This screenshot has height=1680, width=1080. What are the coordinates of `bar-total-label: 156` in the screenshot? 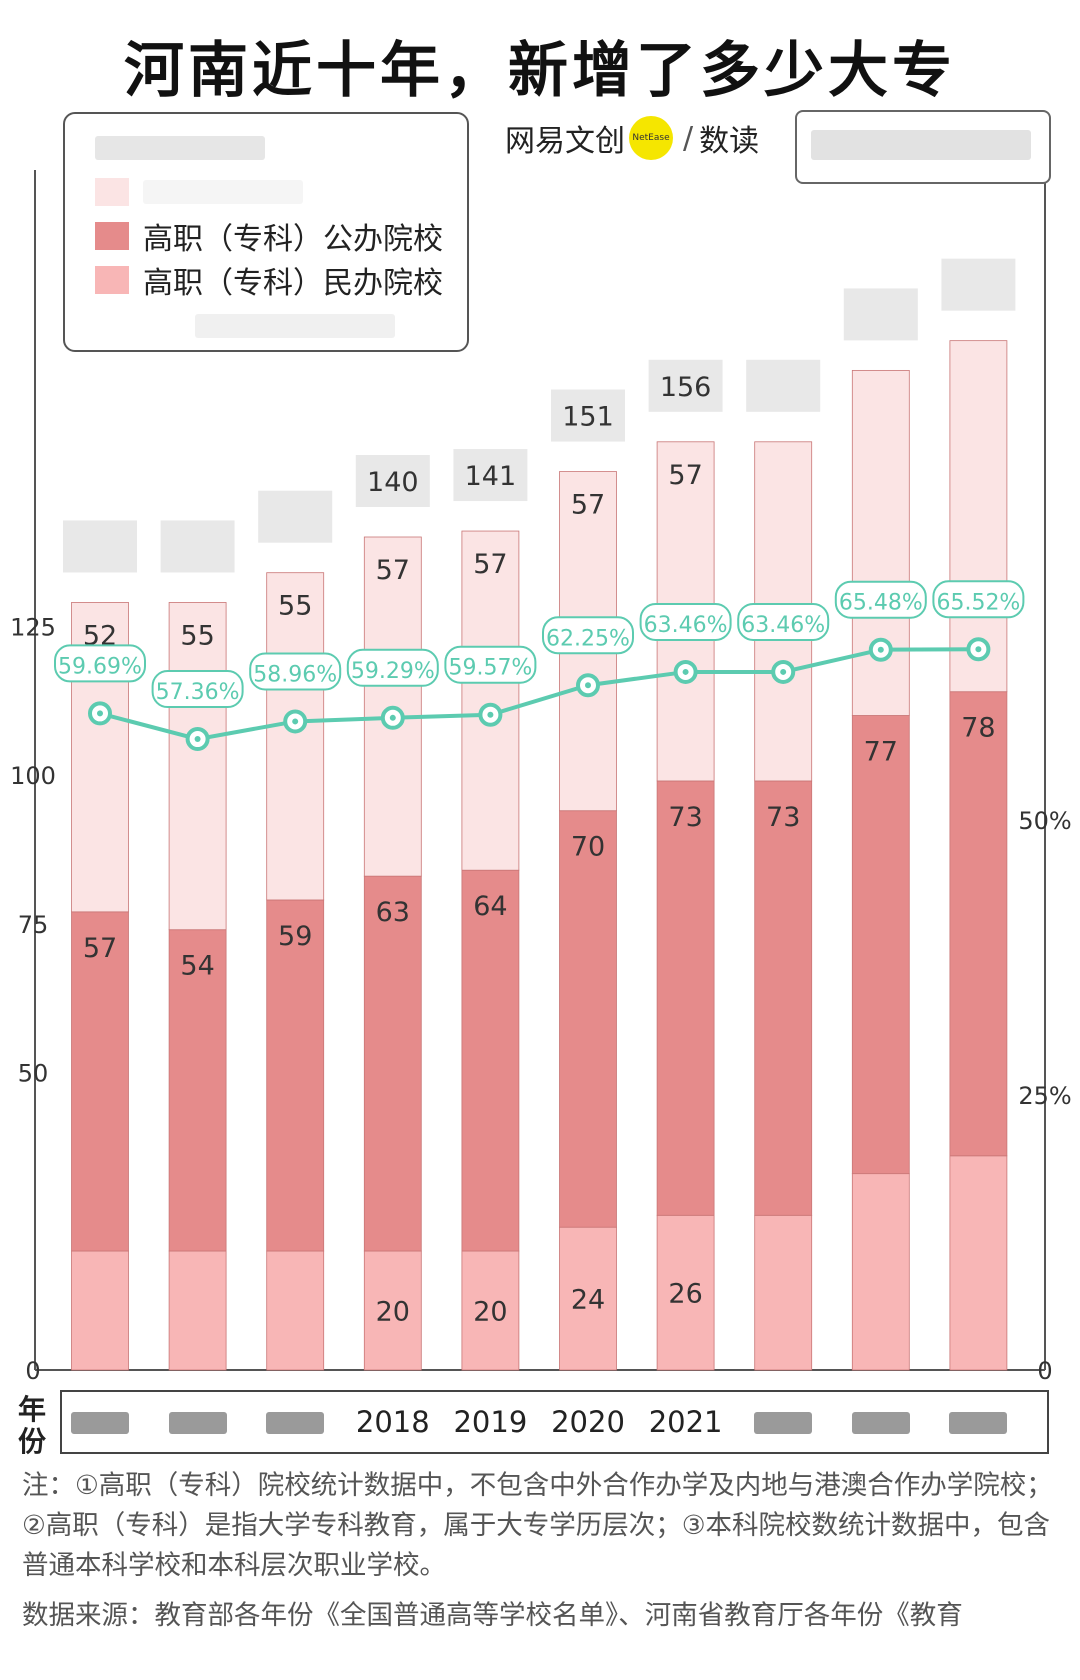 It's located at (686, 387).